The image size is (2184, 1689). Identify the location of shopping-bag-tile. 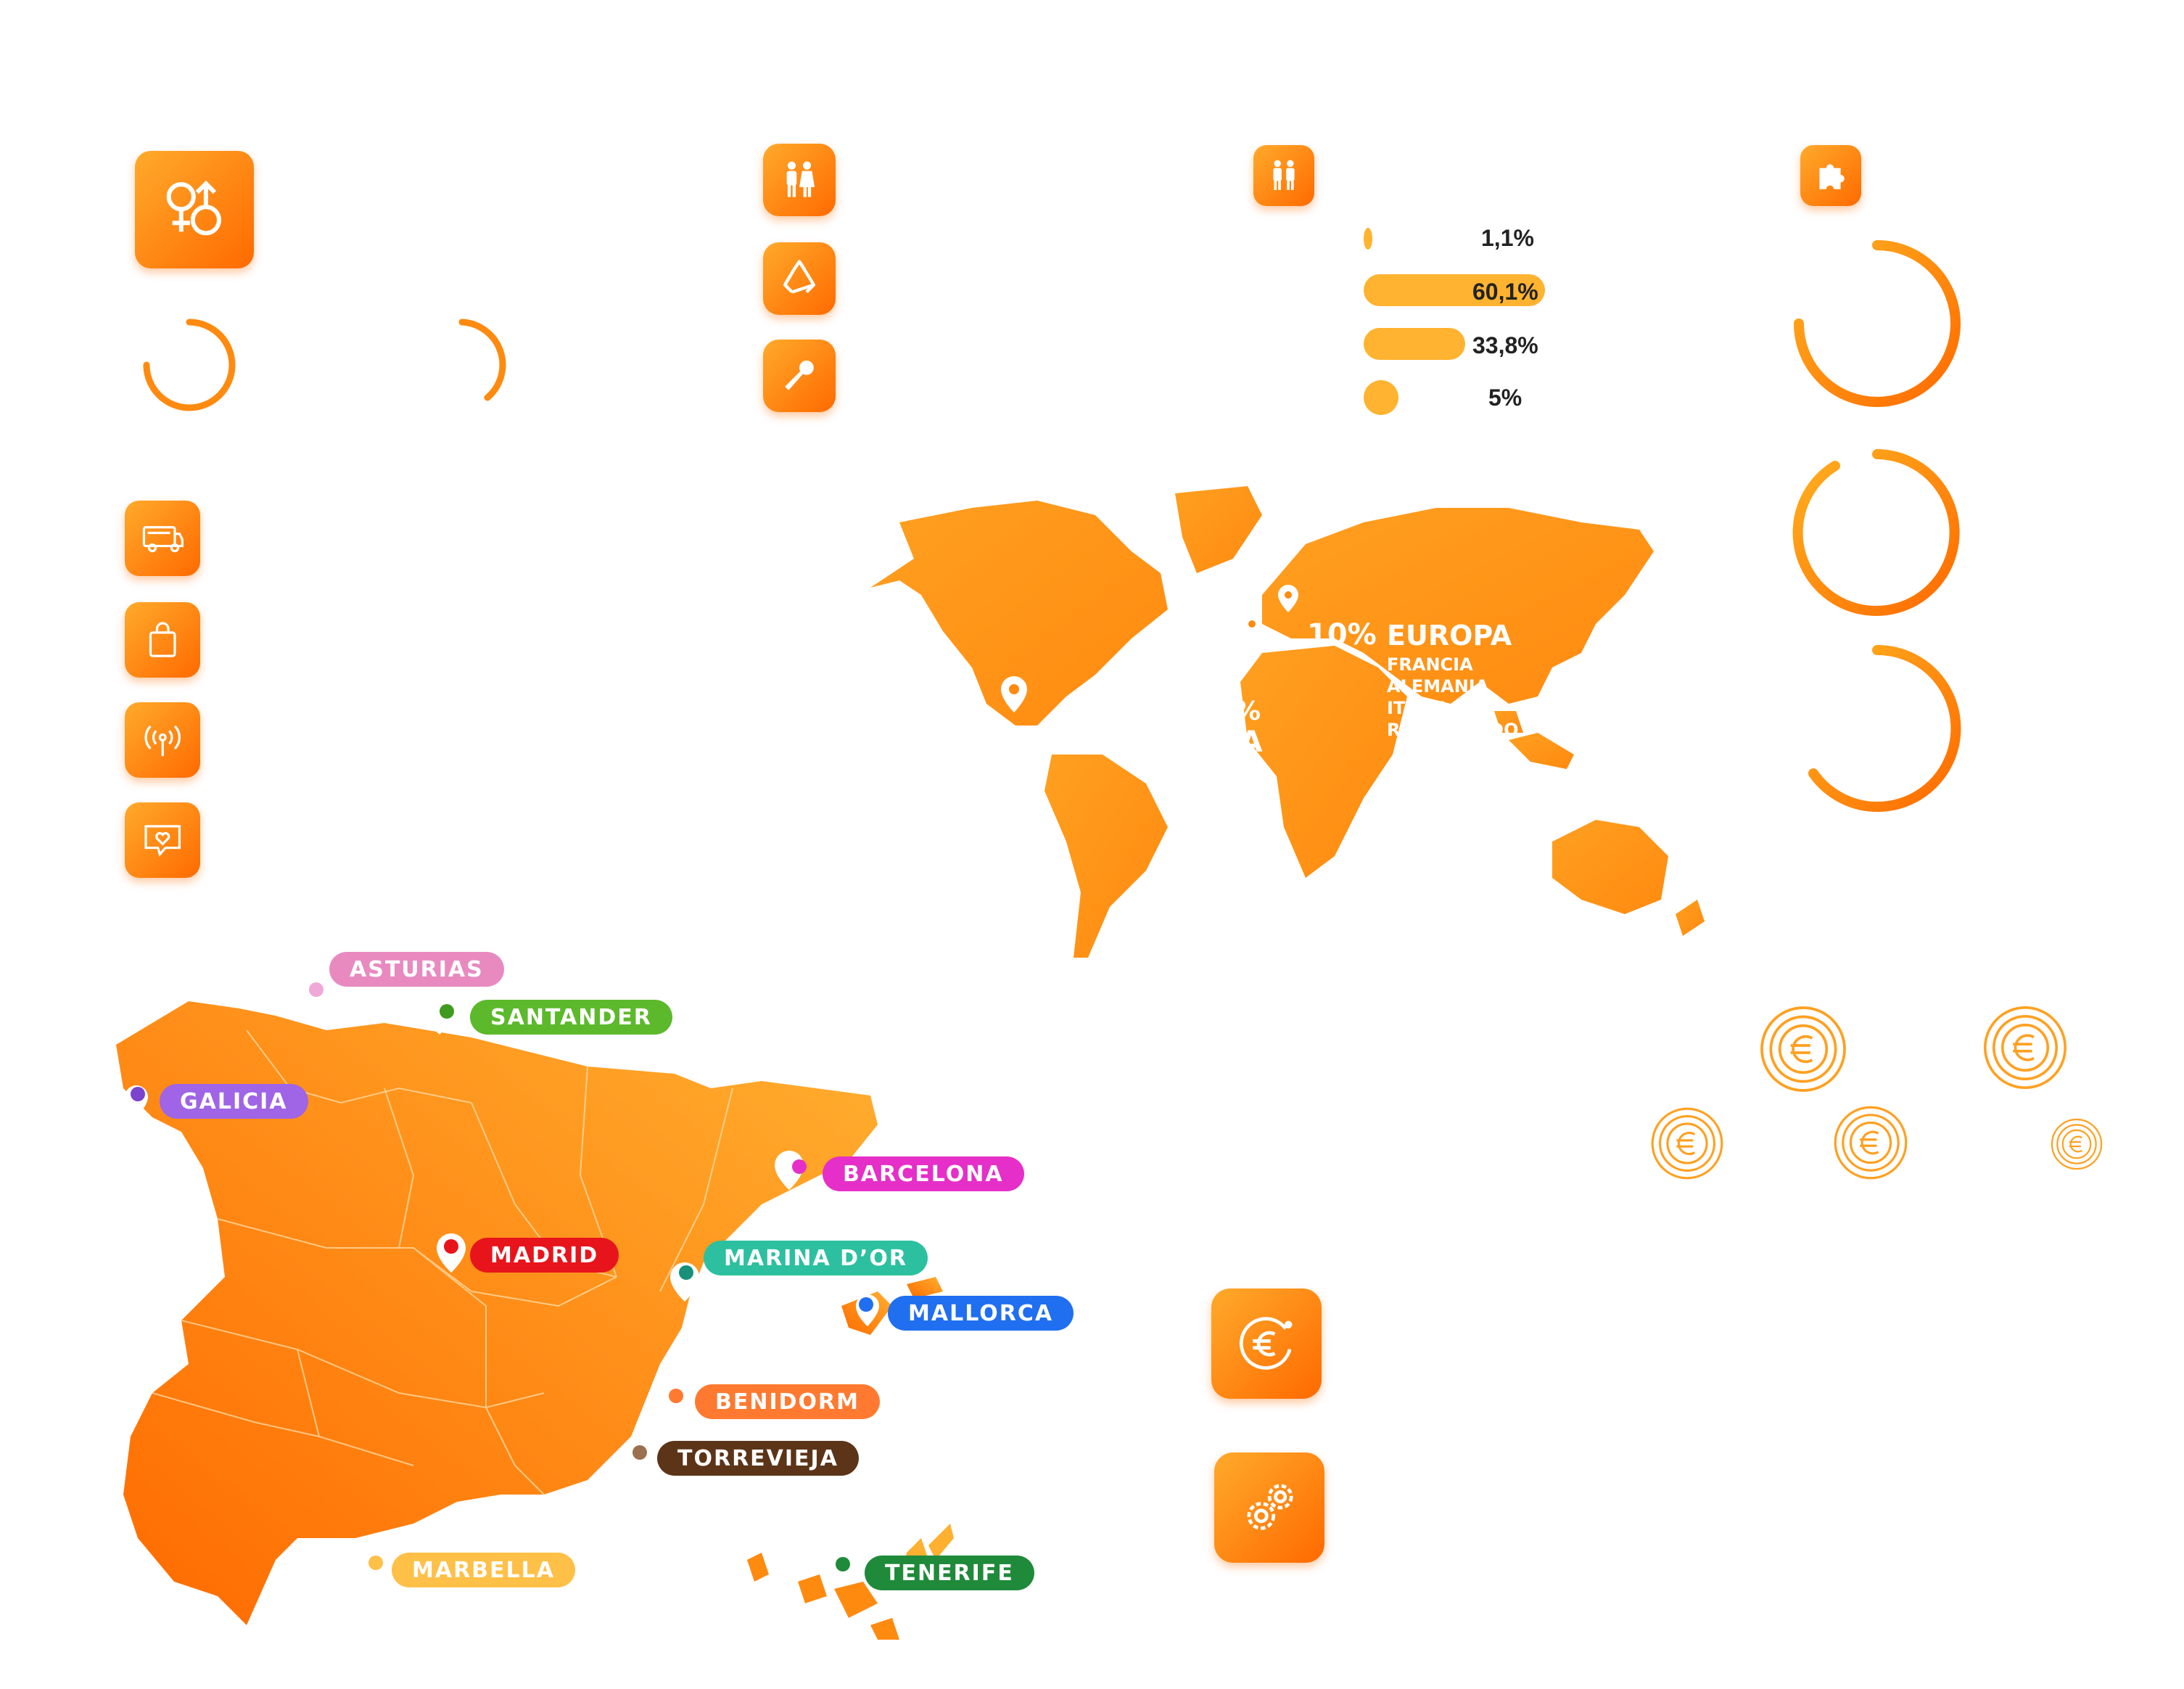
(162, 640).